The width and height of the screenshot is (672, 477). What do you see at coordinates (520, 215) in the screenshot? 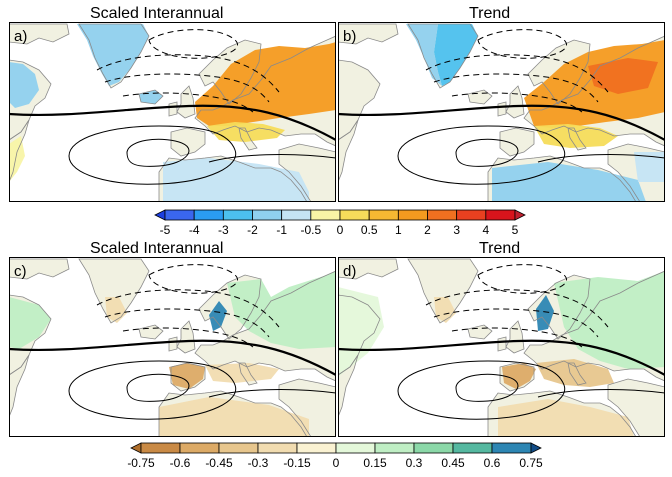
I see `colorbar-arrow-high` at bounding box center [520, 215].